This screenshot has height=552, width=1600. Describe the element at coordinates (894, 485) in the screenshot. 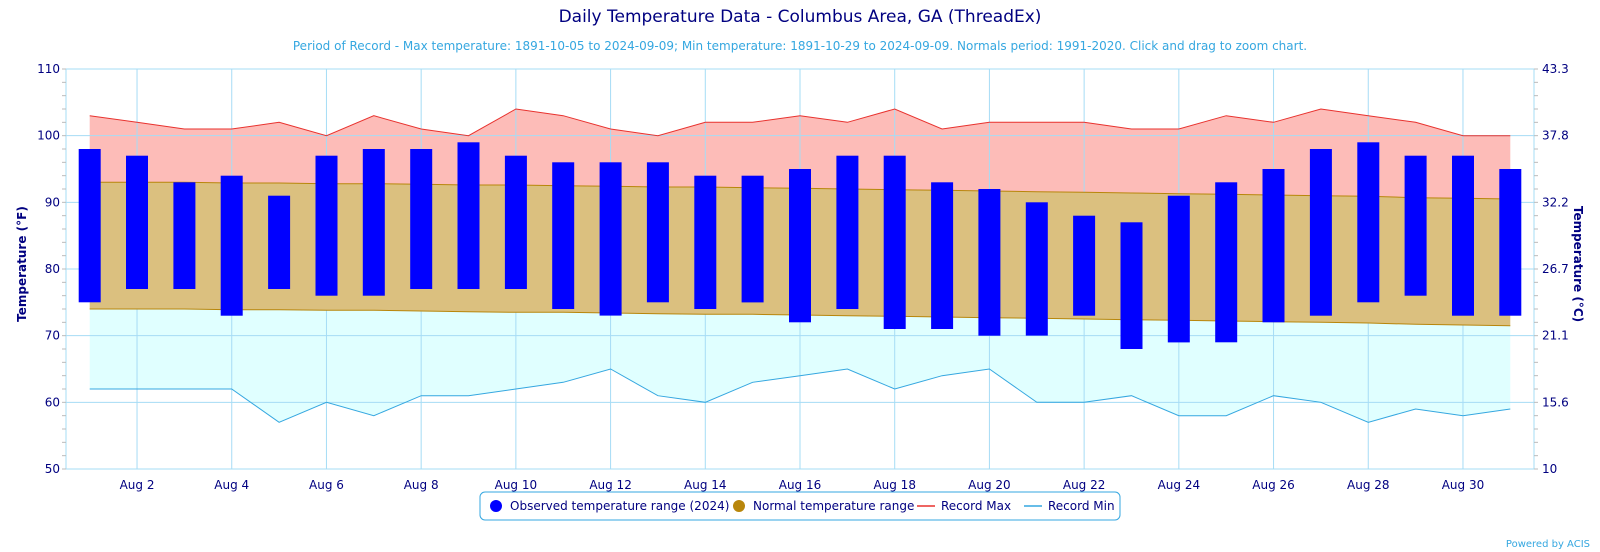

I see `x-tick-label: Aug 18` at that location.